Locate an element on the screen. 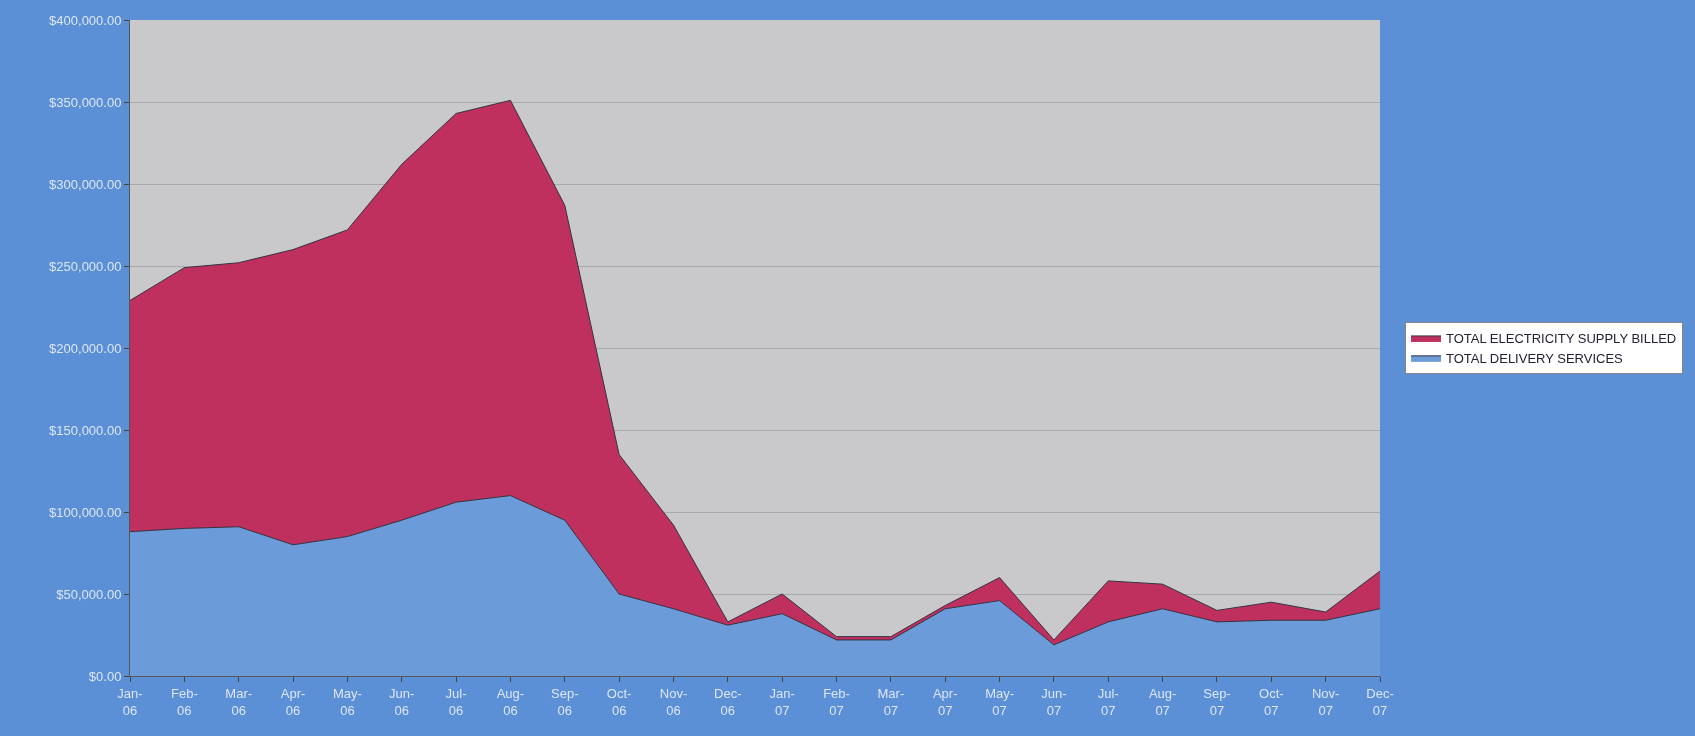  y-tick-label: $350,000.00 is located at coordinates (85, 102).